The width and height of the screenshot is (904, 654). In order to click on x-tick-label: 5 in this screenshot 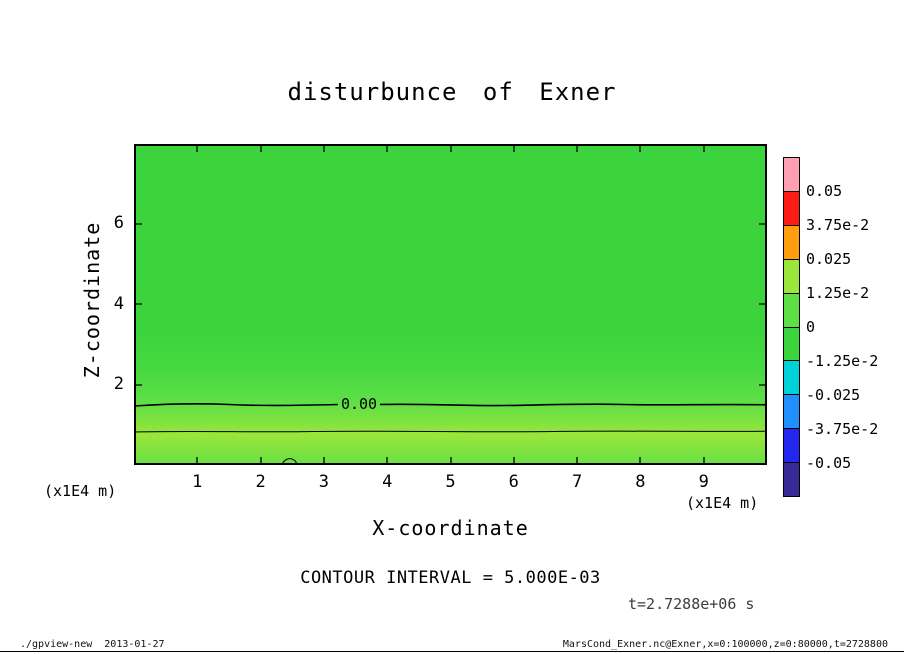, I will do `click(450, 482)`.